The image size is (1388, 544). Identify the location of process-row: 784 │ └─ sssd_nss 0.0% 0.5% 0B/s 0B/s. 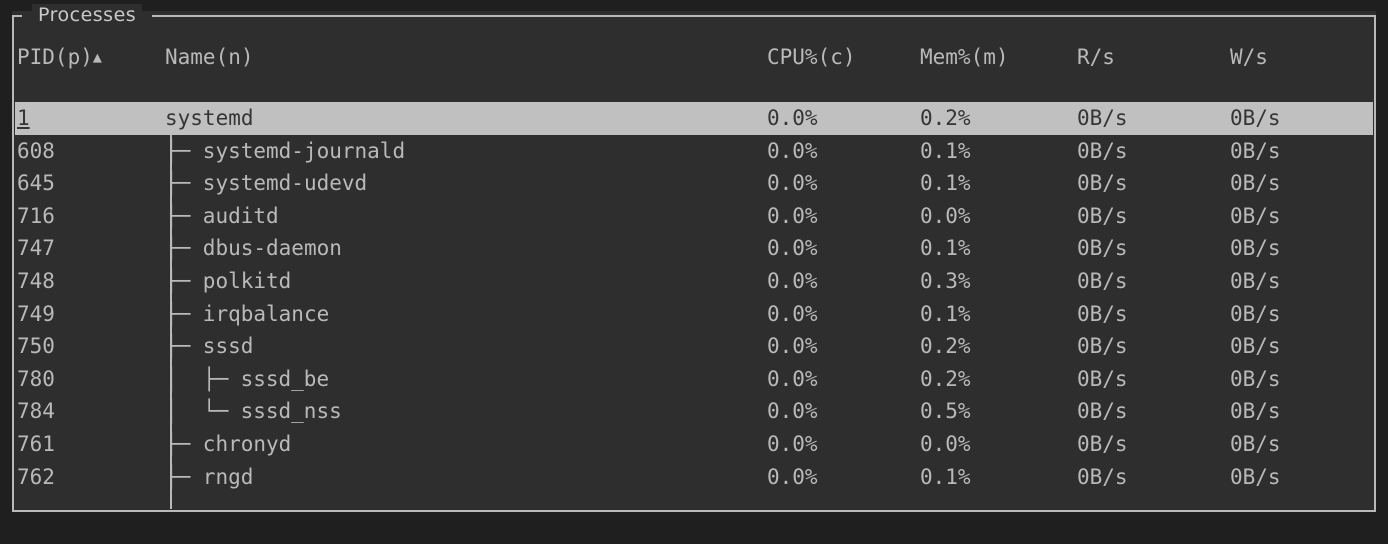
(694, 411).